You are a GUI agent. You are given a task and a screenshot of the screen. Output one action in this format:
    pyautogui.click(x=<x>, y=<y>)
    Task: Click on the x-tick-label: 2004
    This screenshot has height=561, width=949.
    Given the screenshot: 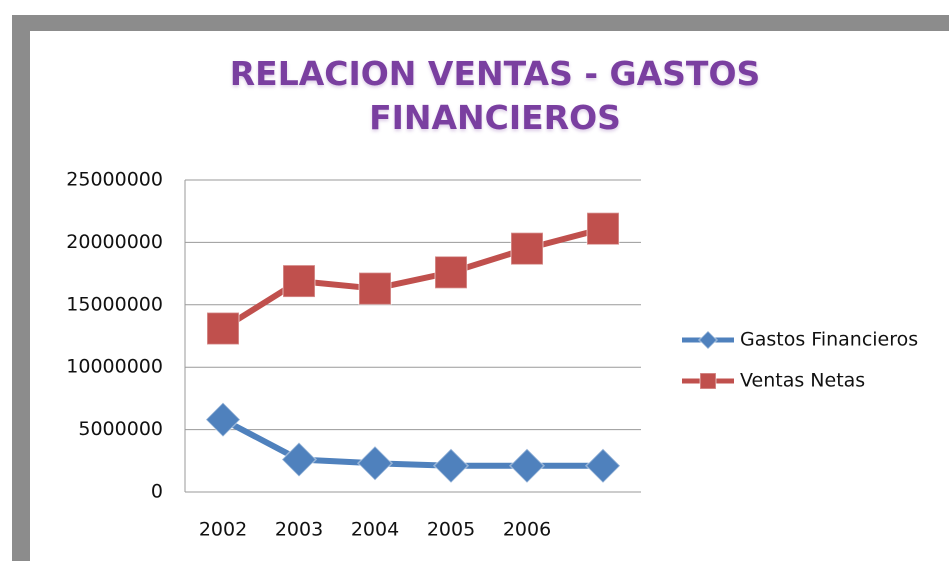 What is the action you would take?
    pyautogui.click(x=375, y=530)
    